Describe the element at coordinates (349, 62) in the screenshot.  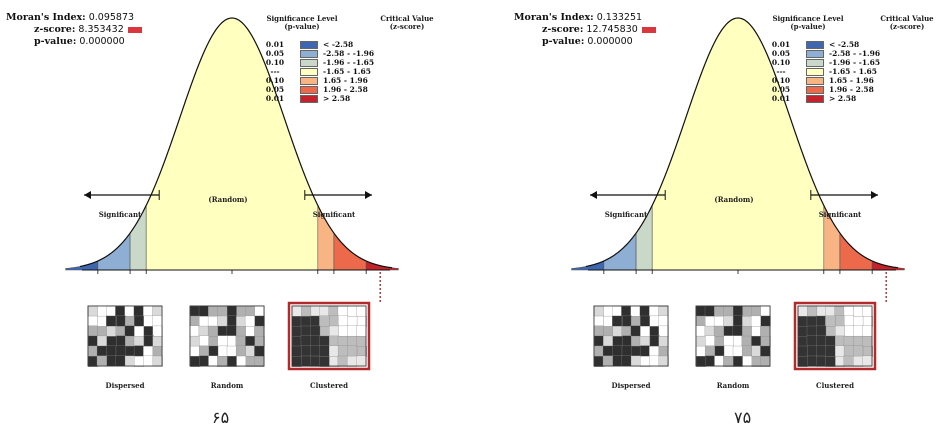
I see `legend-z-range: -1.96 - -1.65` at that location.